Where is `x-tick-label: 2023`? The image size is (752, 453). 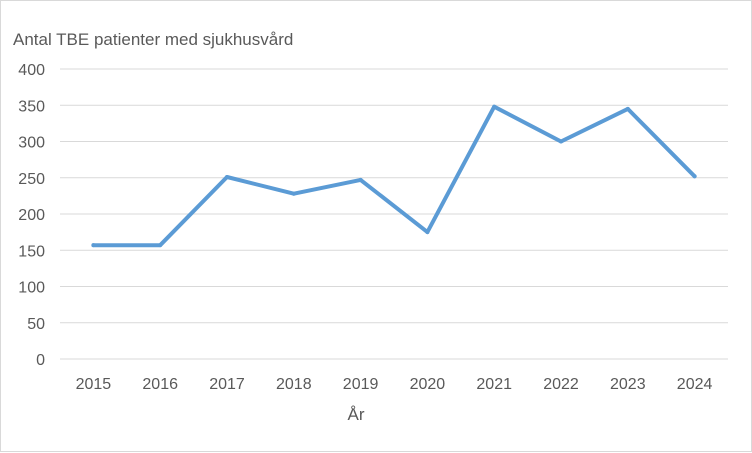
x-tick-label: 2023 is located at coordinates (628, 384).